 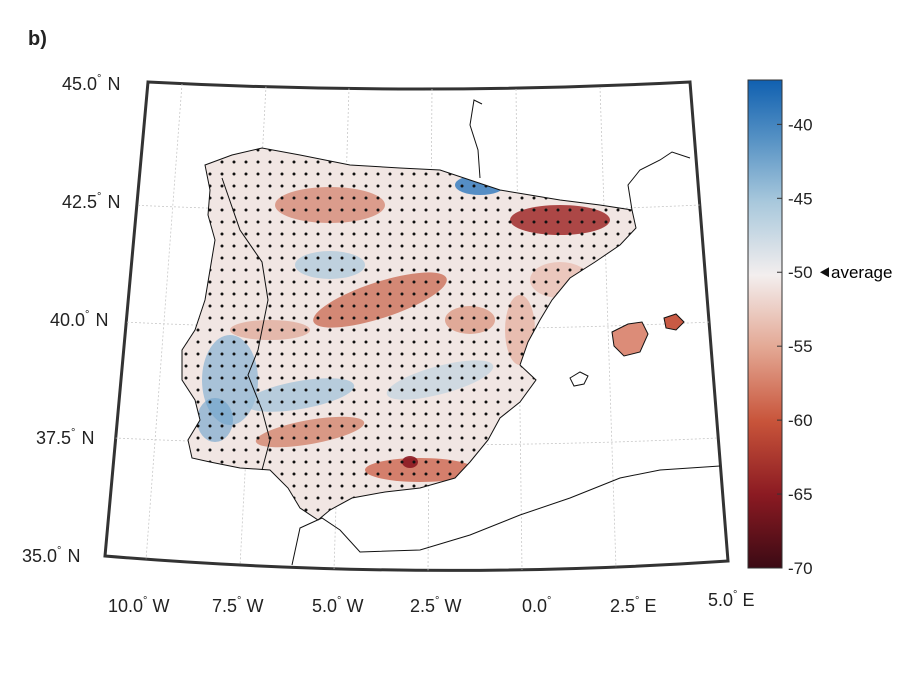 I want to click on lon-label-10w: 10.0° W, so click(x=138, y=605).